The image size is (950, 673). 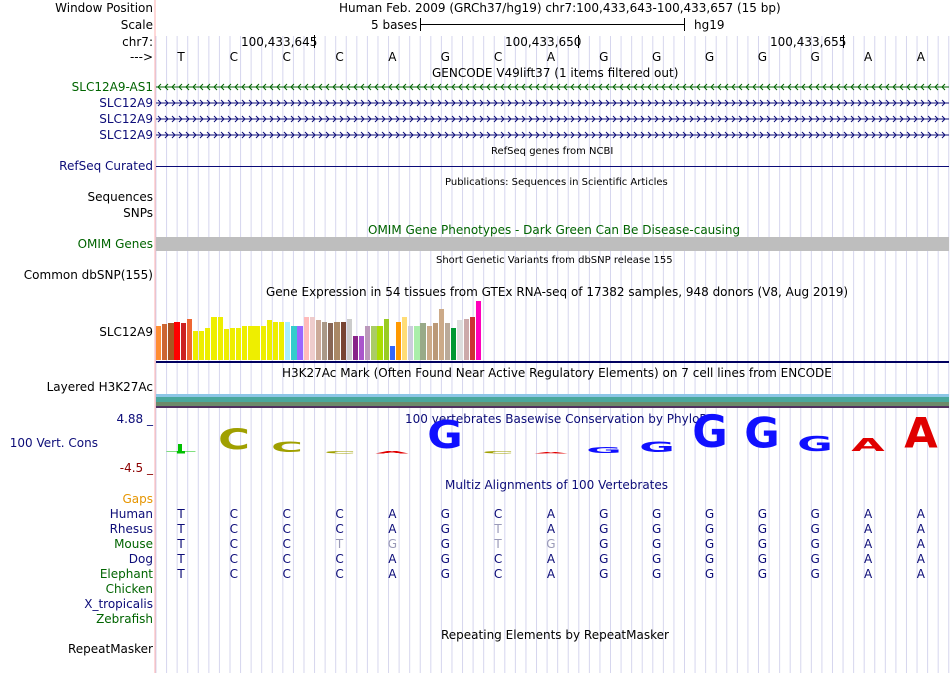 What do you see at coordinates (99, 387) in the screenshot?
I see `h3k27ac-track-label: Layered H3K27Ac` at bounding box center [99, 387].